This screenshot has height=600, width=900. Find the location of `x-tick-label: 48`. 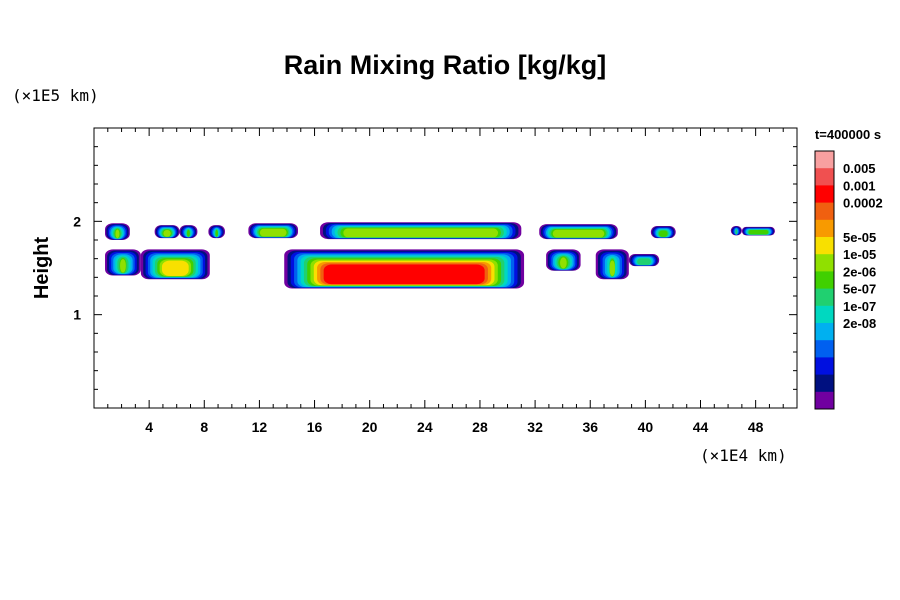

x-tick-label: 48 is located at coordinates (756, 427).